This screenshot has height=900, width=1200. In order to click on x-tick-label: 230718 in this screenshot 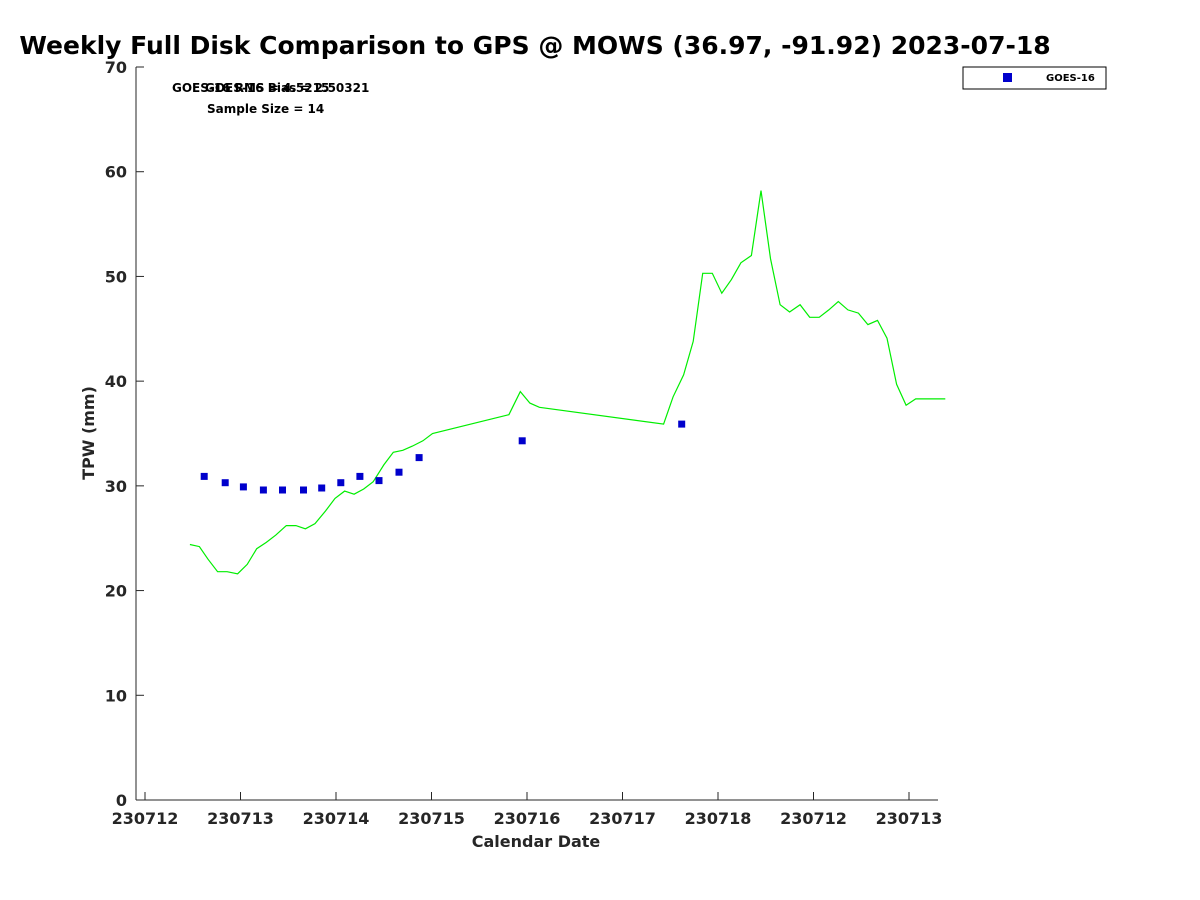, I will do `click(718, 818)`.